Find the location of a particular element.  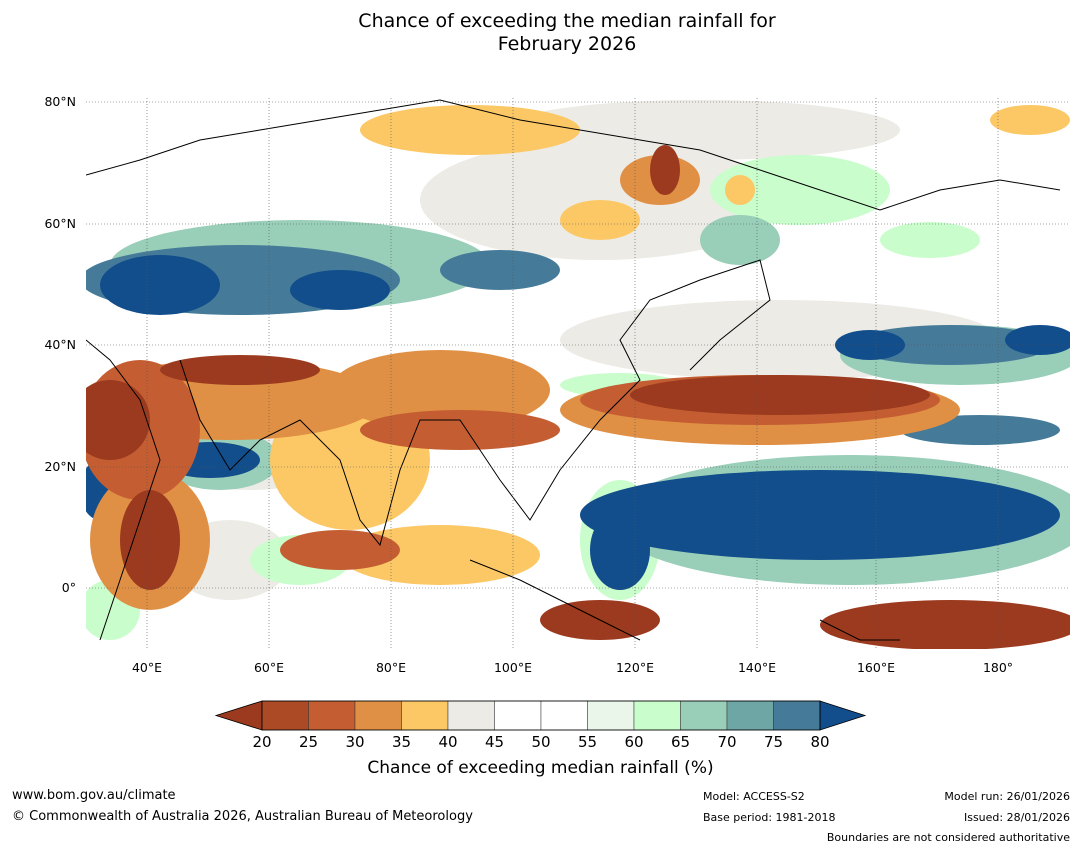

colorbar-tick-label: 55 is located at coordinates (587, 742).